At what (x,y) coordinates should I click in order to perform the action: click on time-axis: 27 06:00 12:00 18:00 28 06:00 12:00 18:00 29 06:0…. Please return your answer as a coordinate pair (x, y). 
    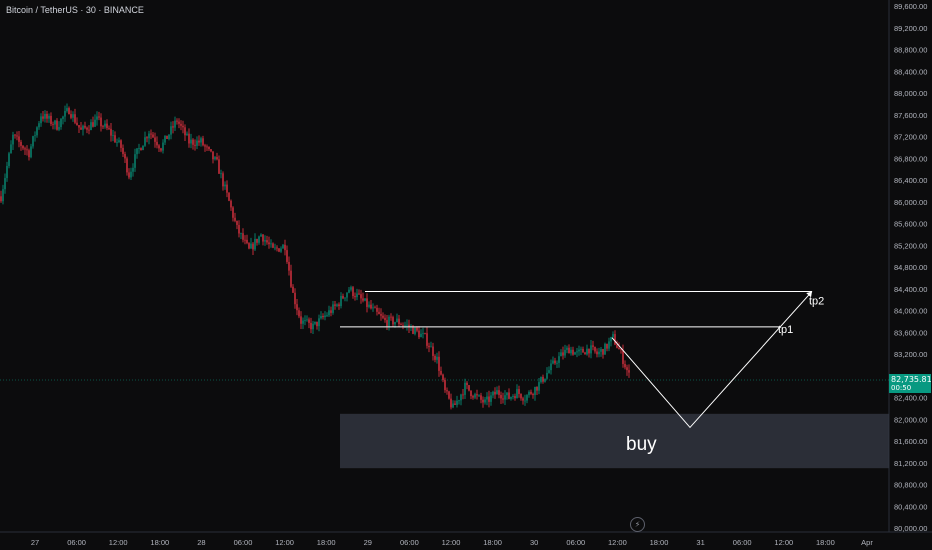
    Looking at the image, I should click on (452, 542).